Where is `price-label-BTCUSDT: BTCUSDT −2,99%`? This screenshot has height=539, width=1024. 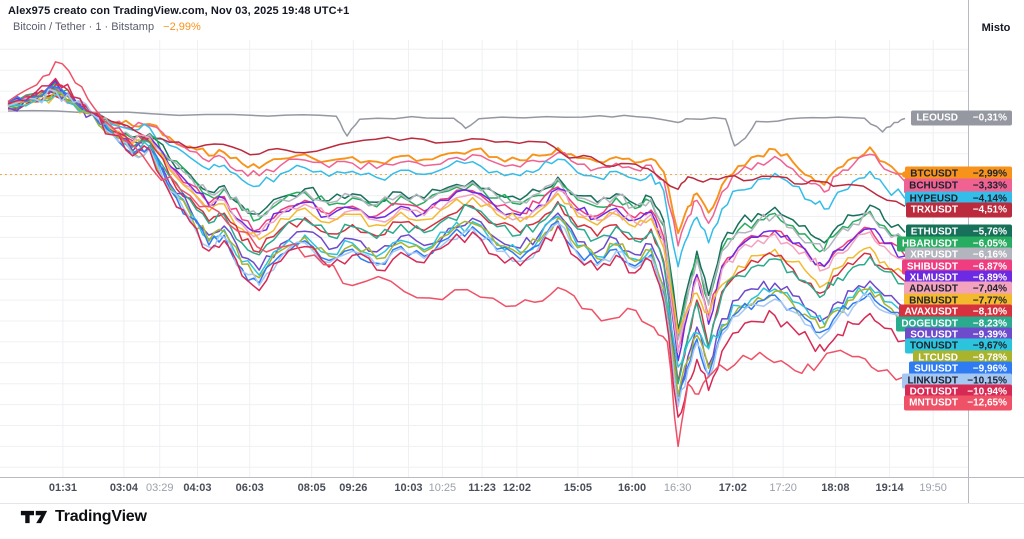
price-label-BTCUSDT: BTCUSDT −2,99% is located at coordinates (958, 174).